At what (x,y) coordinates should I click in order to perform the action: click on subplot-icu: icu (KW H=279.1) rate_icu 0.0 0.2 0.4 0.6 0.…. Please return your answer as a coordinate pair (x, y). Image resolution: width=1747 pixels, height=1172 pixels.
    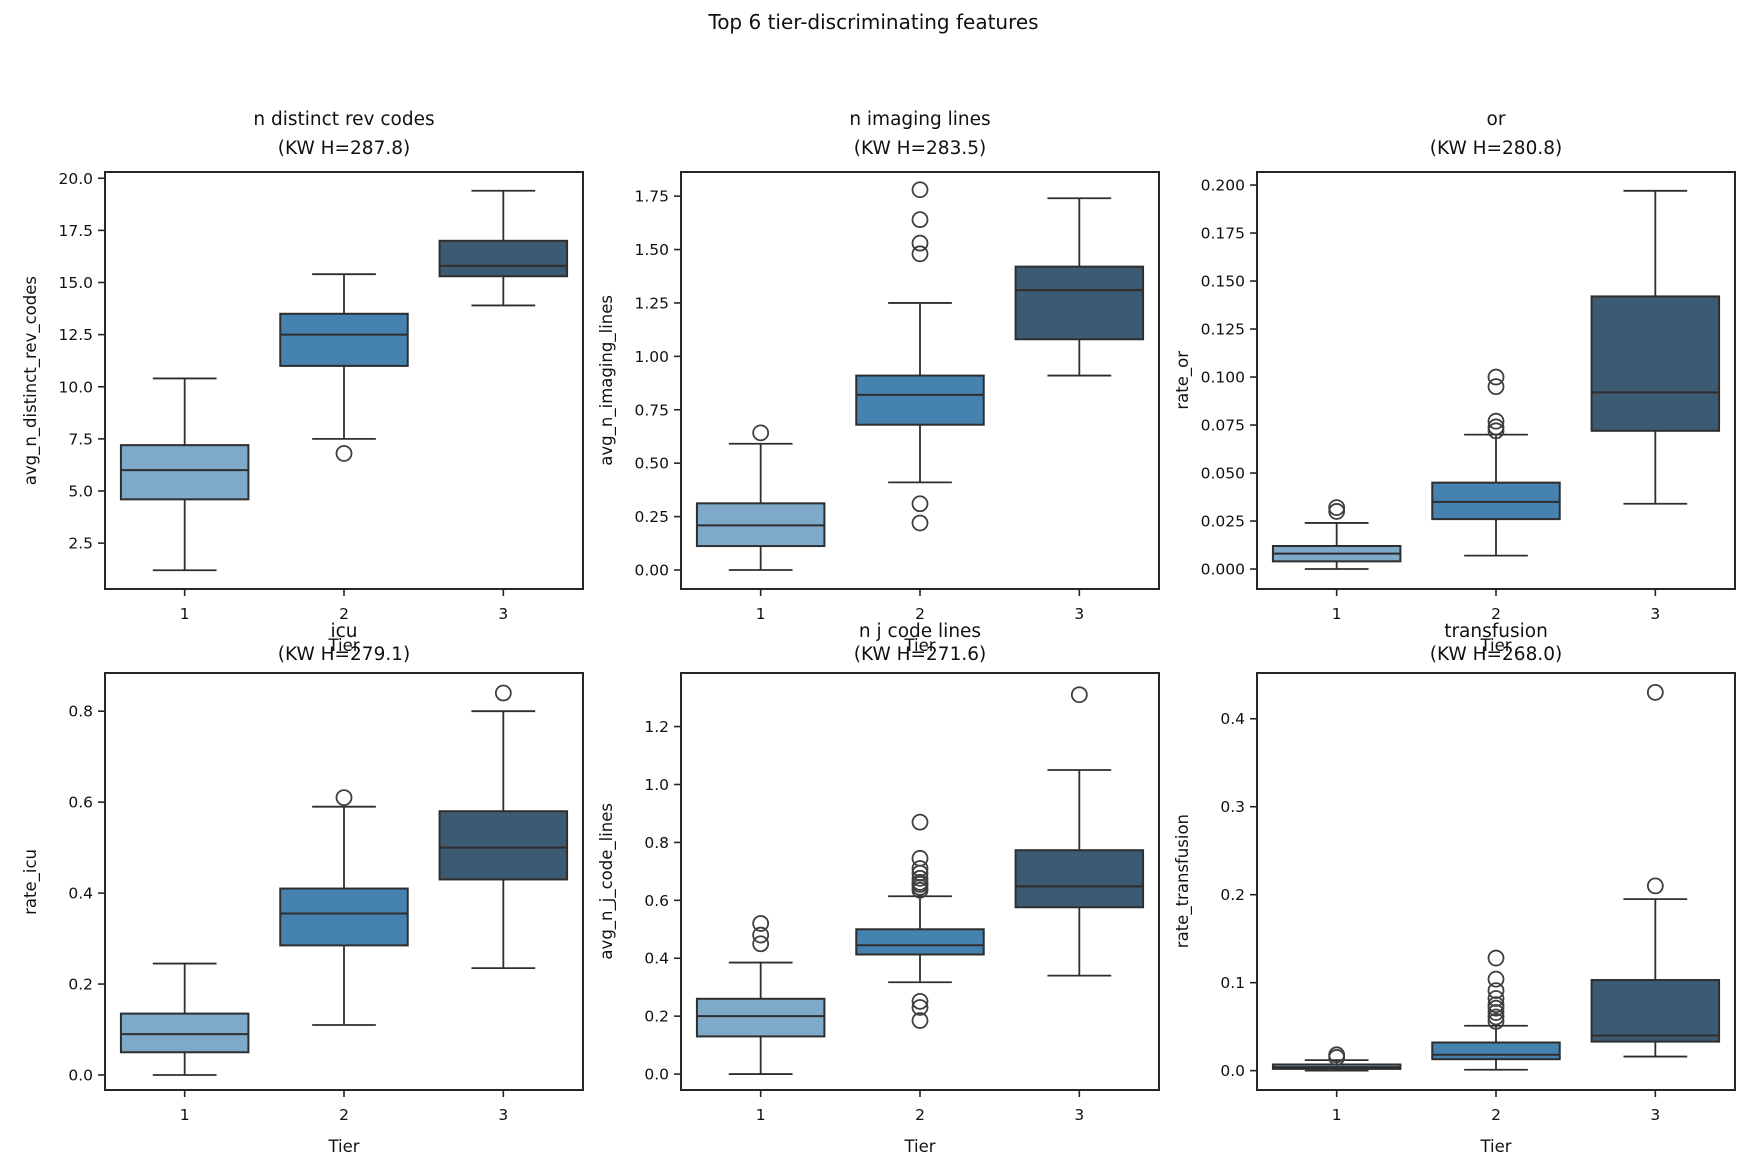
    Looking at the image, I should click on (302, 888).